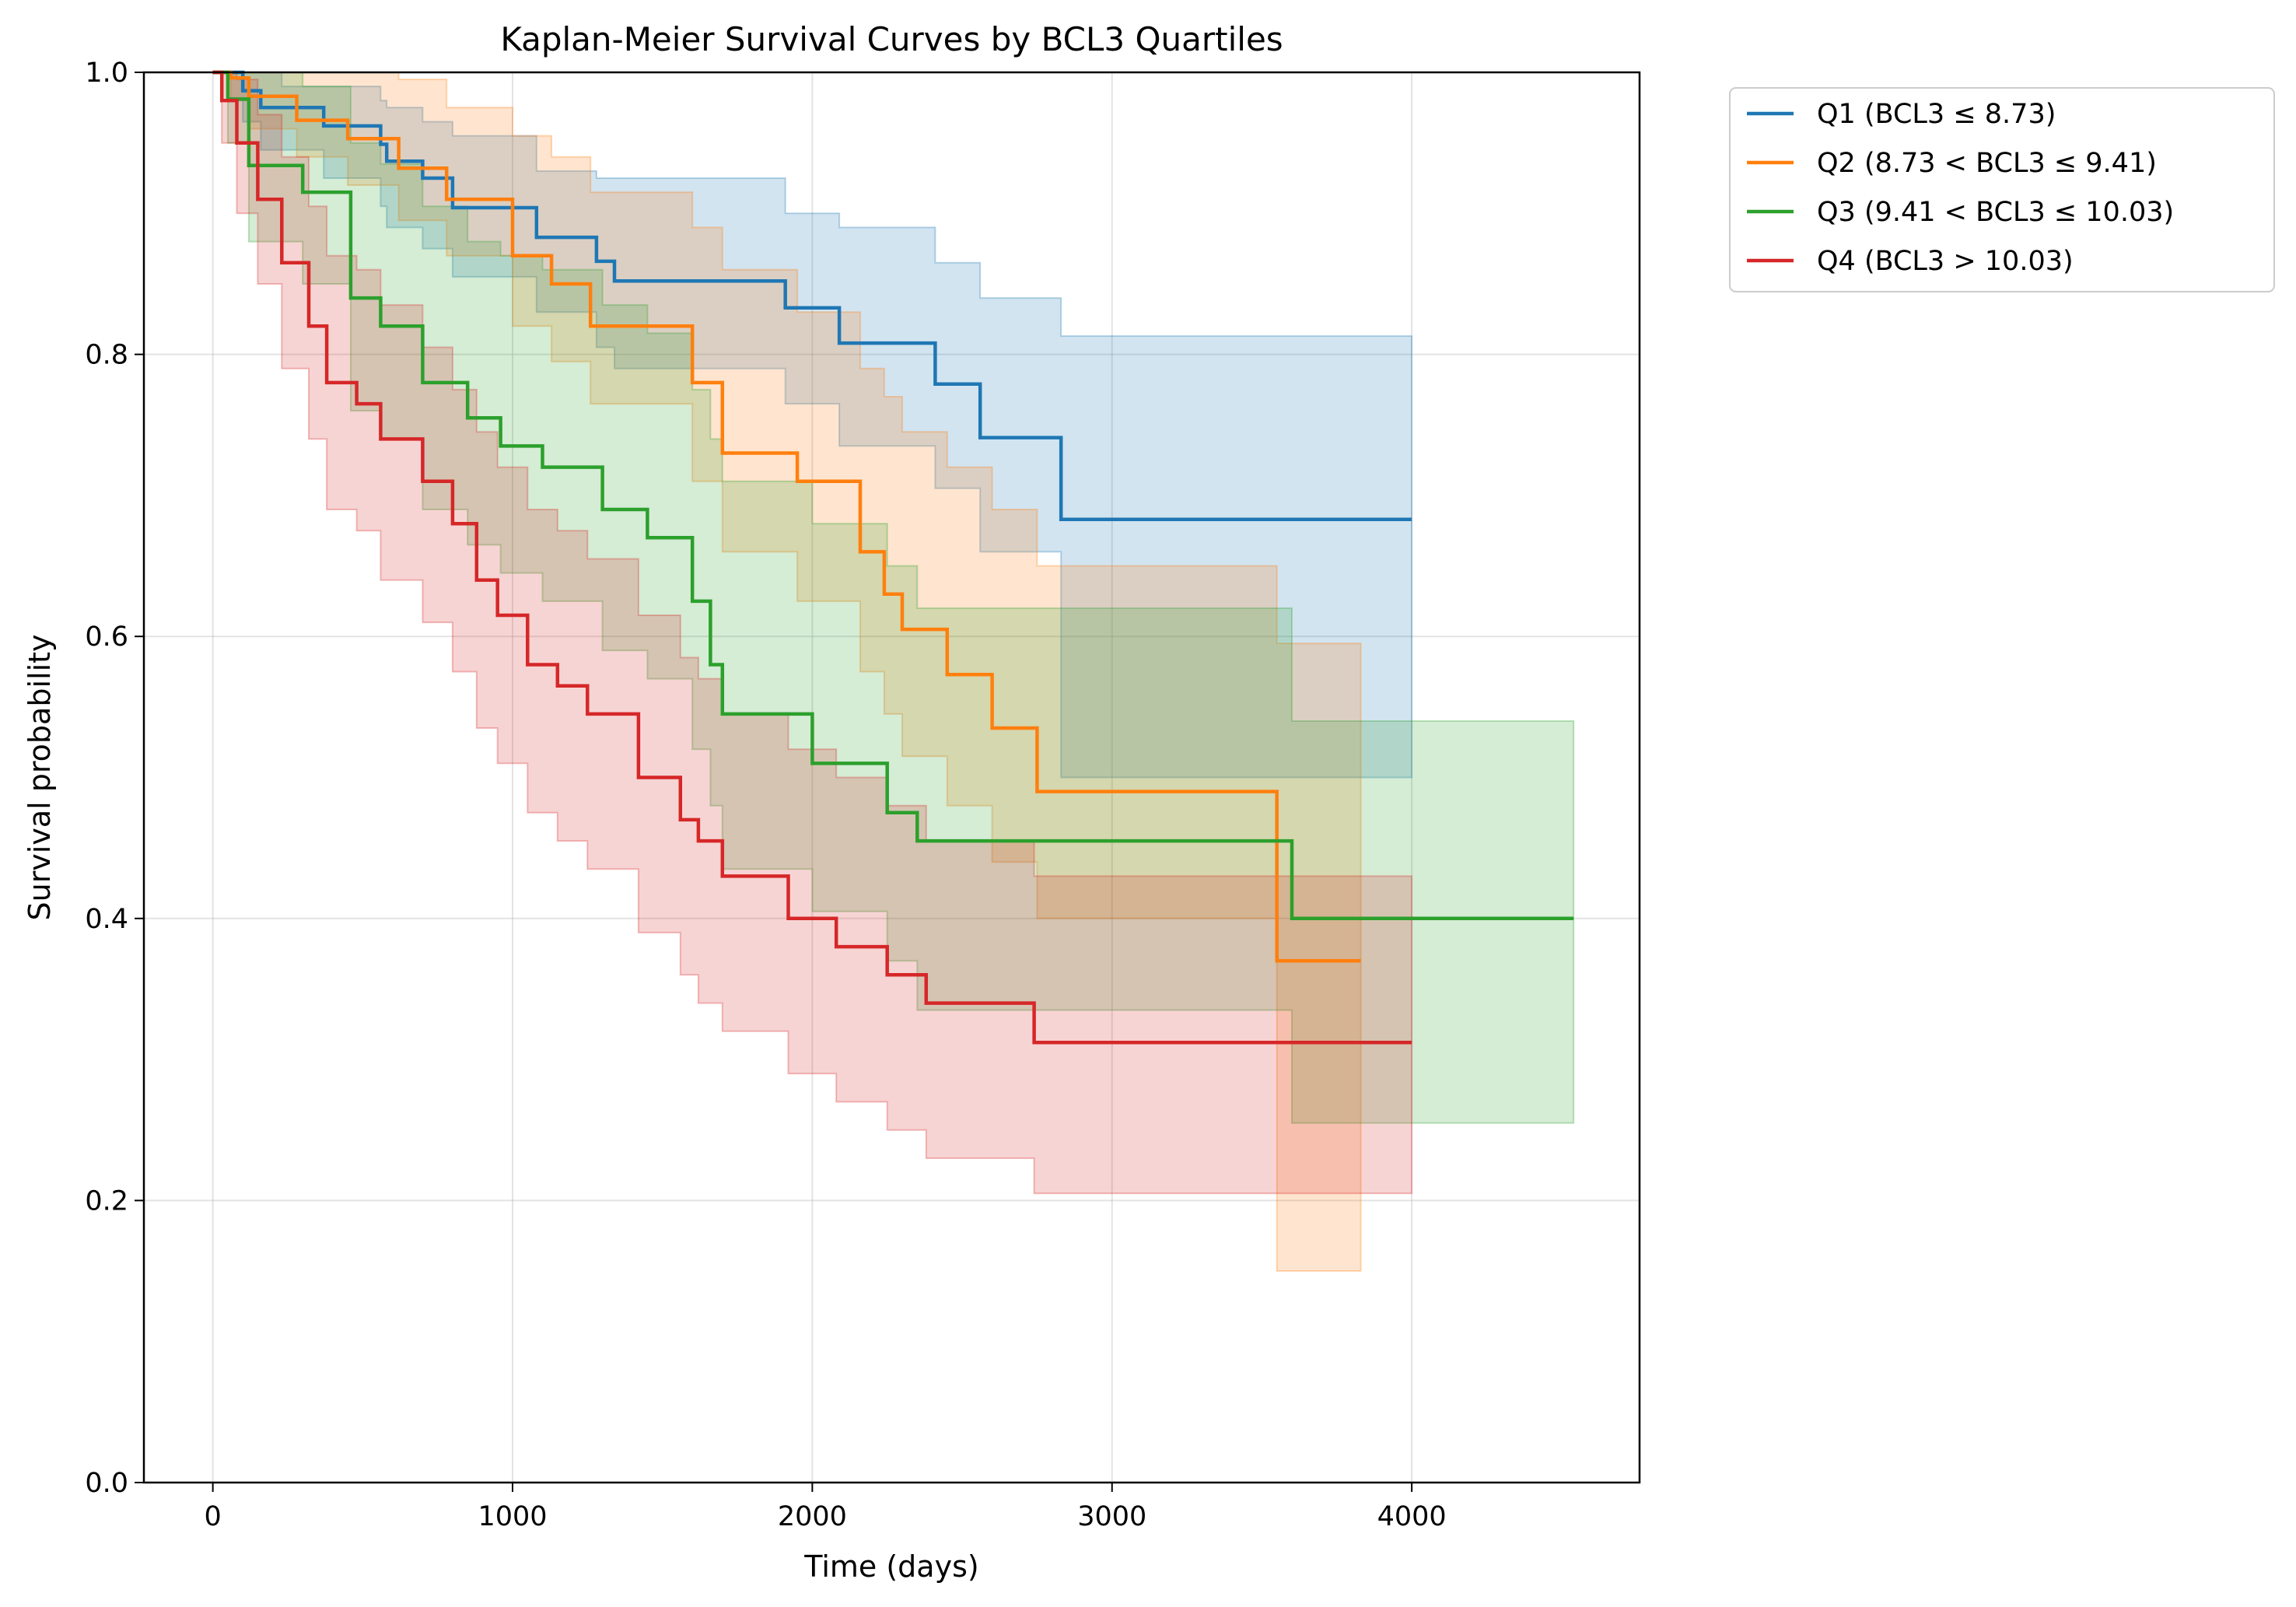 This screenshot has height=1607, width=2296. I want to click on legend-box, so click(2002, 190).